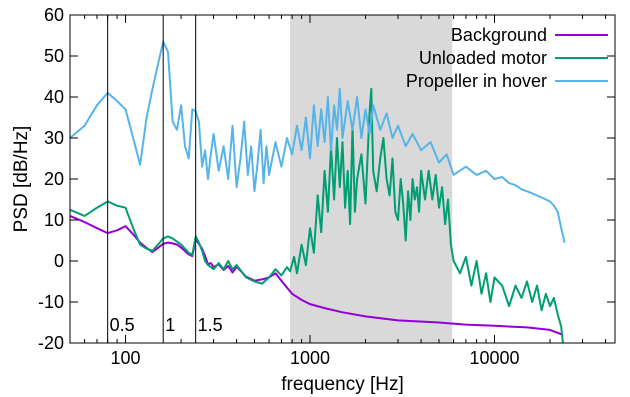 The width and height of the screenshot is (630, 397). What do you see at coordinates (126, 358) in the screenshot?
I see `x-tick-label-0: 100` at bounding box center [126, 358].